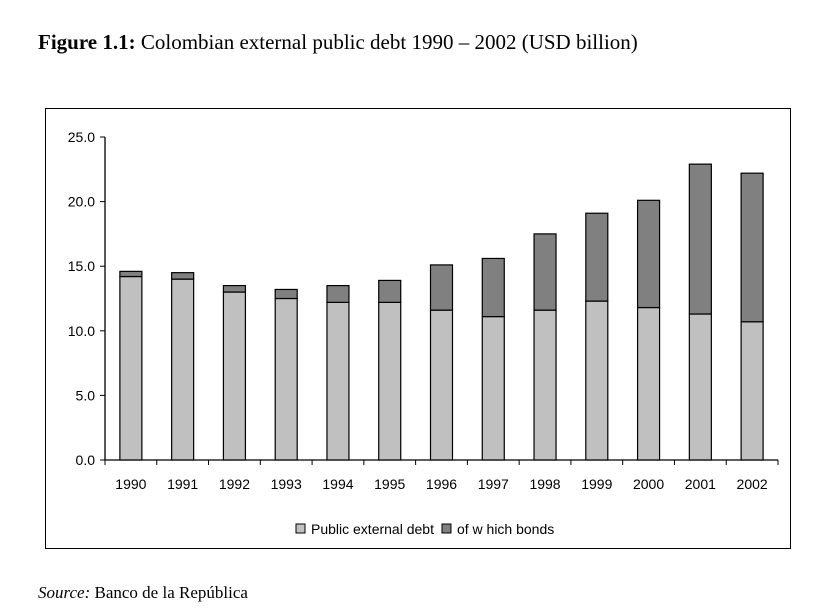 Image resolution: width=835 pixels, height=609 pixels. Describe the element at coordinates (131, 274) in the screenshot. I see `bar-bonds-1990` at that location.